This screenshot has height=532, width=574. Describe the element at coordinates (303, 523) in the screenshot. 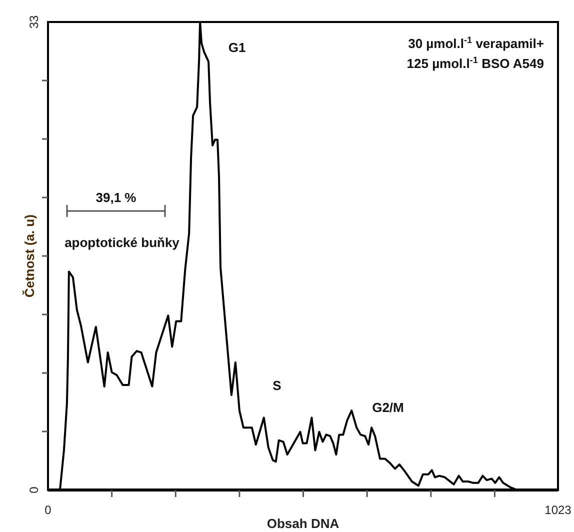

I see `x-axis-title: Obsah DNA` at that location.